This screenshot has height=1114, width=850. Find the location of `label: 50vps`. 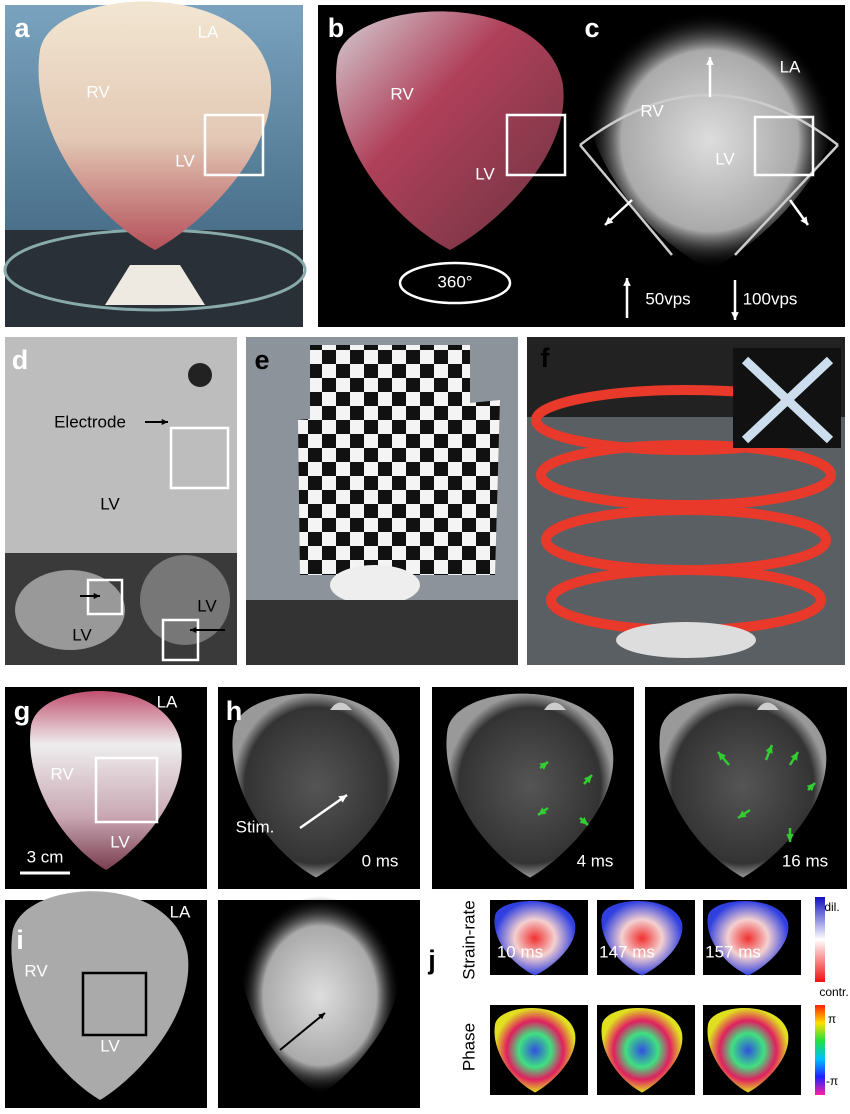

label: 50vps is located at coordinates (667, 298).